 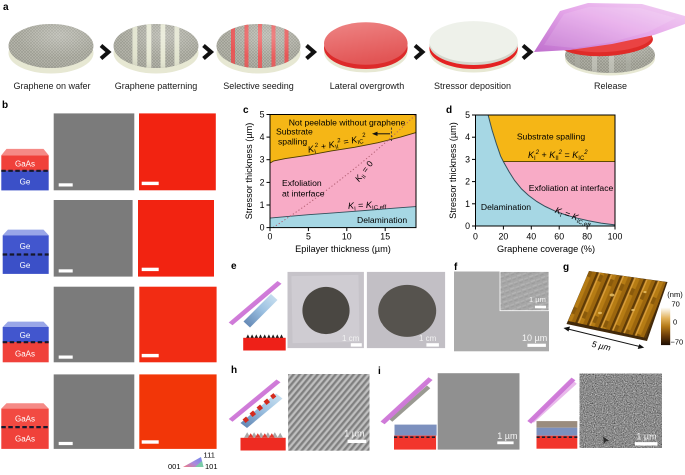 What do you see at coordinates (676, 304) in the screenshot?
I see `svg-text: 70` at bounding box center [676, 304].